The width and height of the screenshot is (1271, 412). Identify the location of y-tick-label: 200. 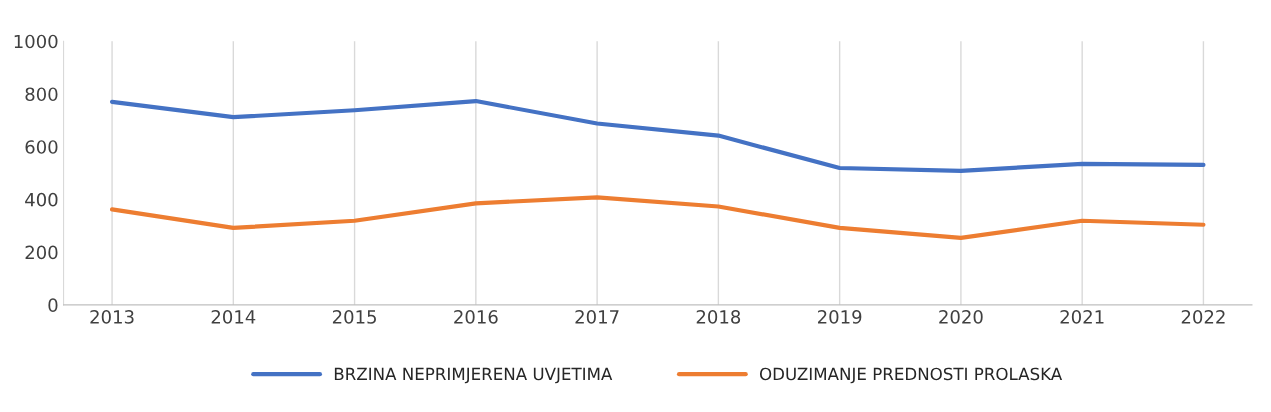
(41, 252).